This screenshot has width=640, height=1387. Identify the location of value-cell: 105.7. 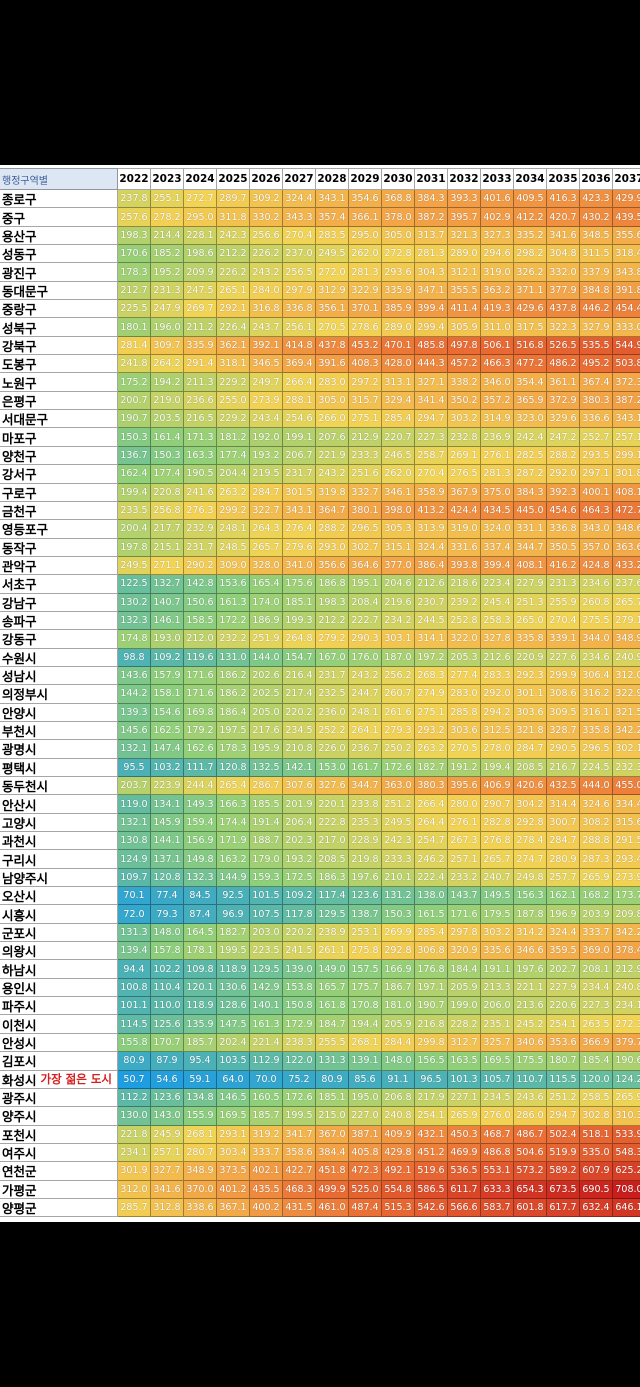
(497, 1079).